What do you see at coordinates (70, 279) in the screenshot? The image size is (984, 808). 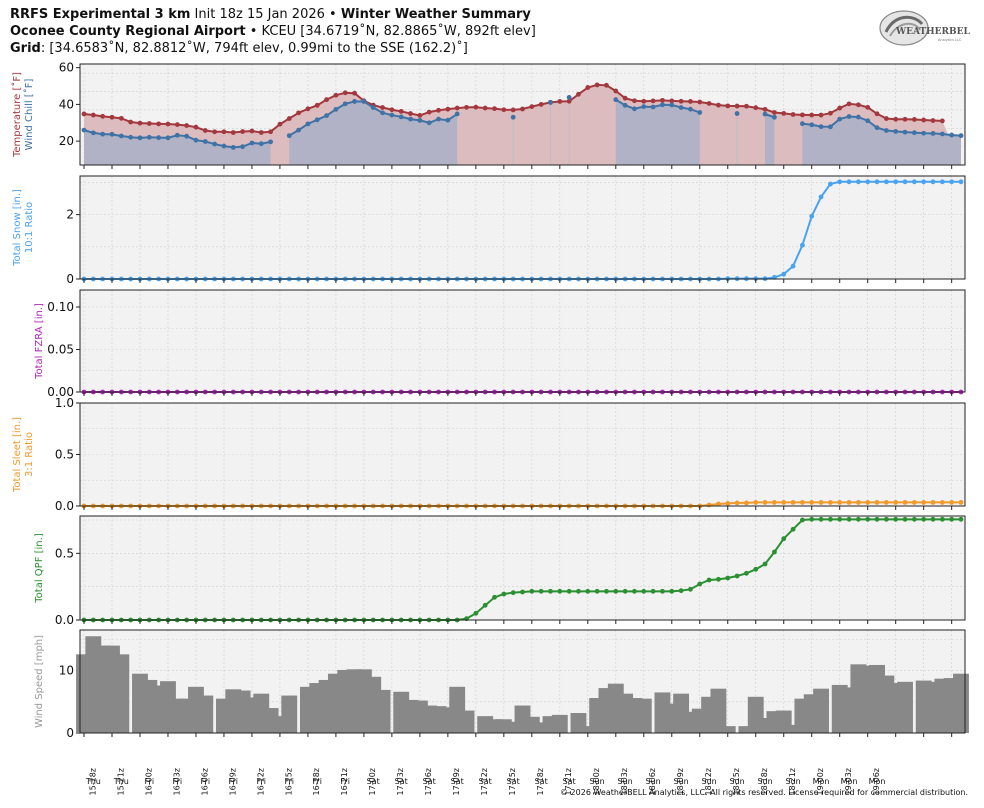 I see `y-tick-label: 0` at bounding box center [70, 279].